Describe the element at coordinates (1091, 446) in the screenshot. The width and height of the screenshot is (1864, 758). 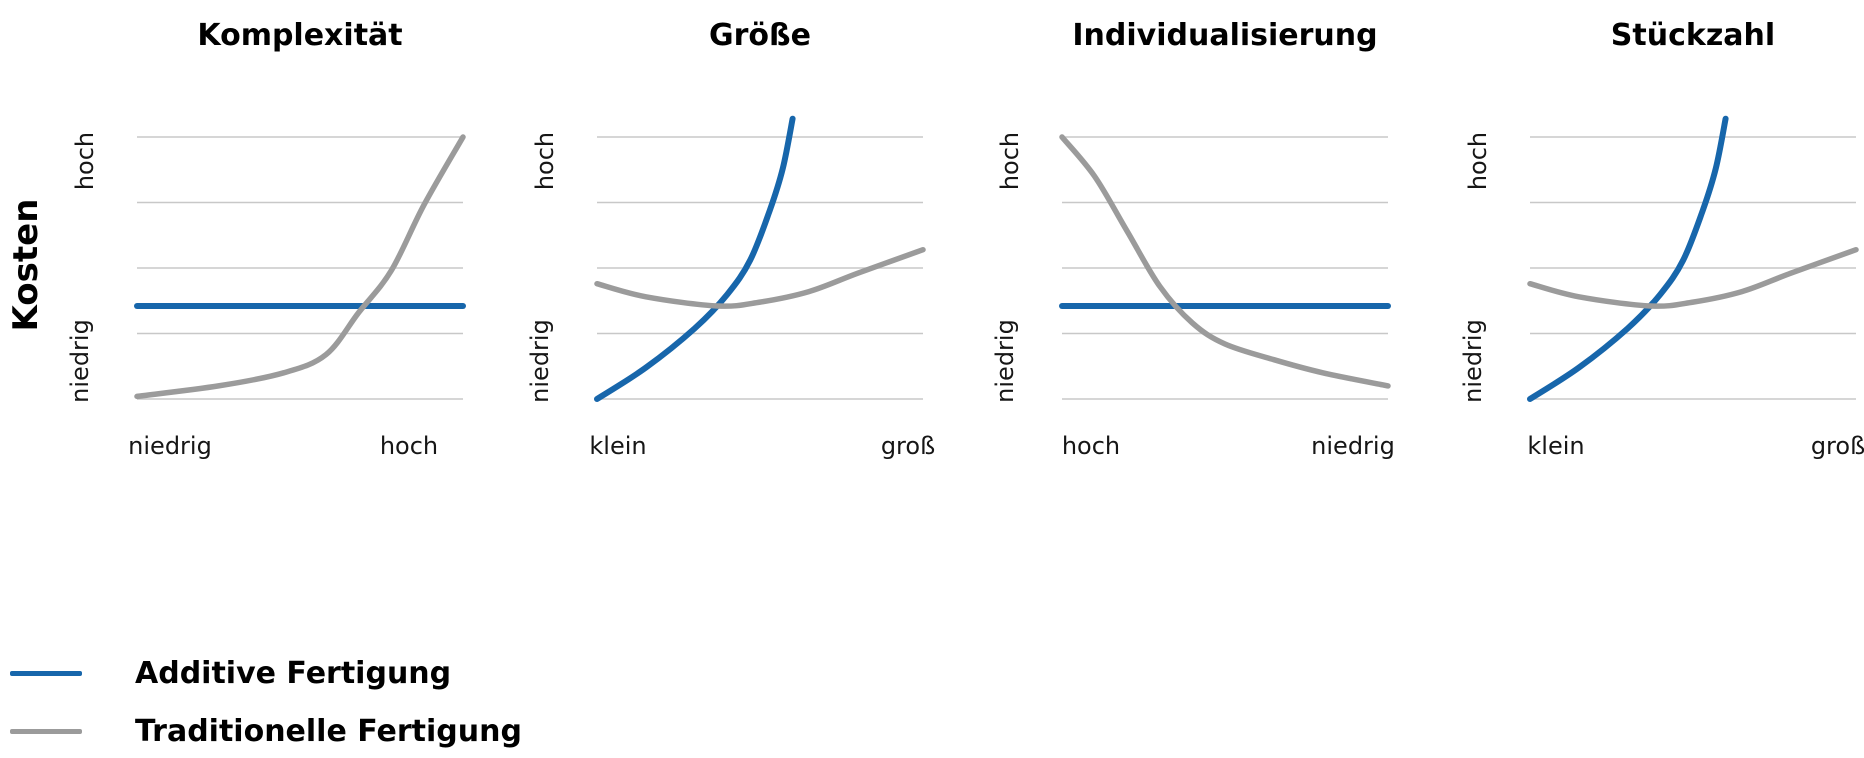
I see `x-tick-left: hoch` at that location.